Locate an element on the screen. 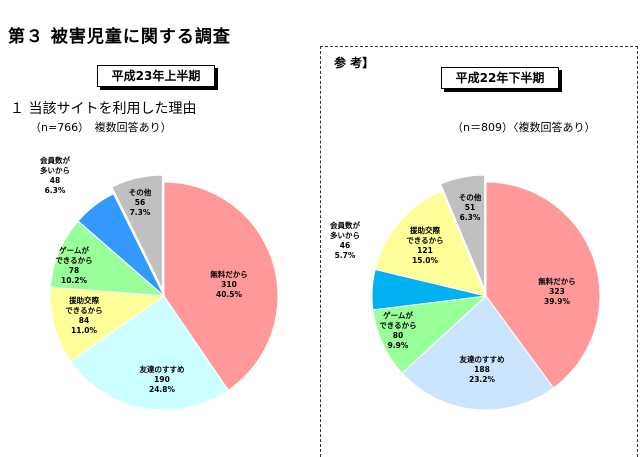 This screenshot has height=457, width=640. slice-label-line: 188 is located at coordinates (482, 369).